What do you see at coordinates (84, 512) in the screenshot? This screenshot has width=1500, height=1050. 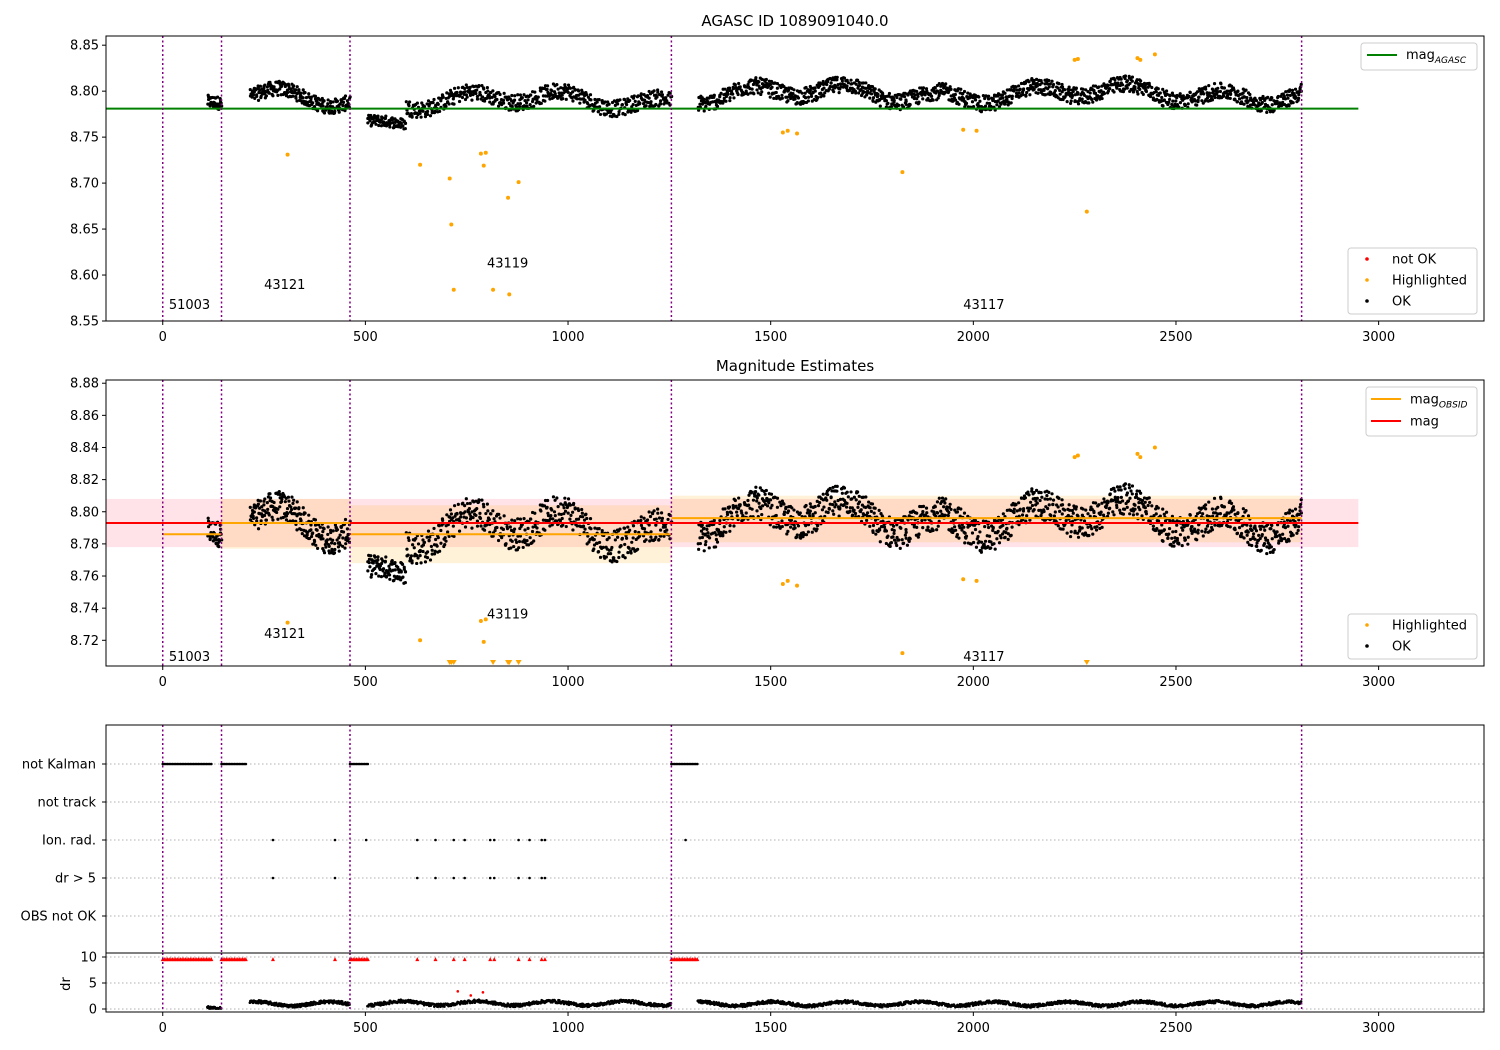 I see `panel2-ytick-label: 8.80` at bounding box center [84, 512].